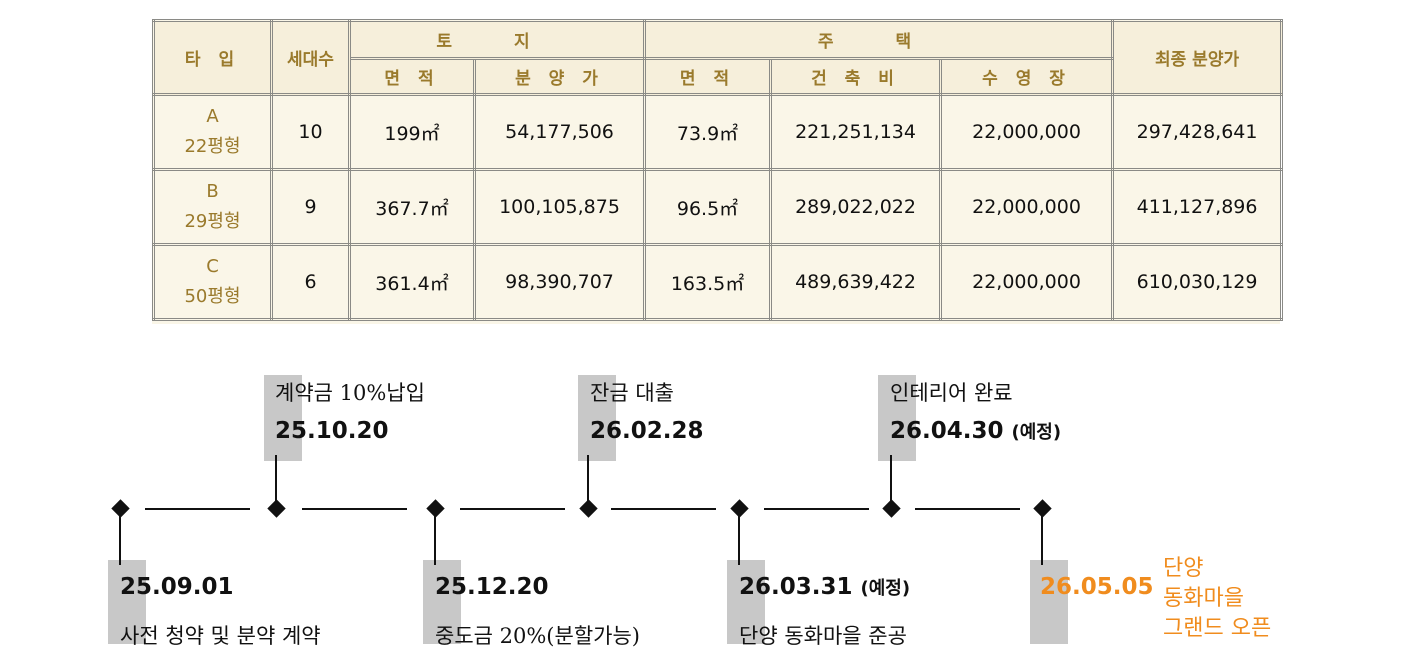 The width and height of the screenshot is (1427, 663). I want to click on households-cell: 9, so click(310, 207).